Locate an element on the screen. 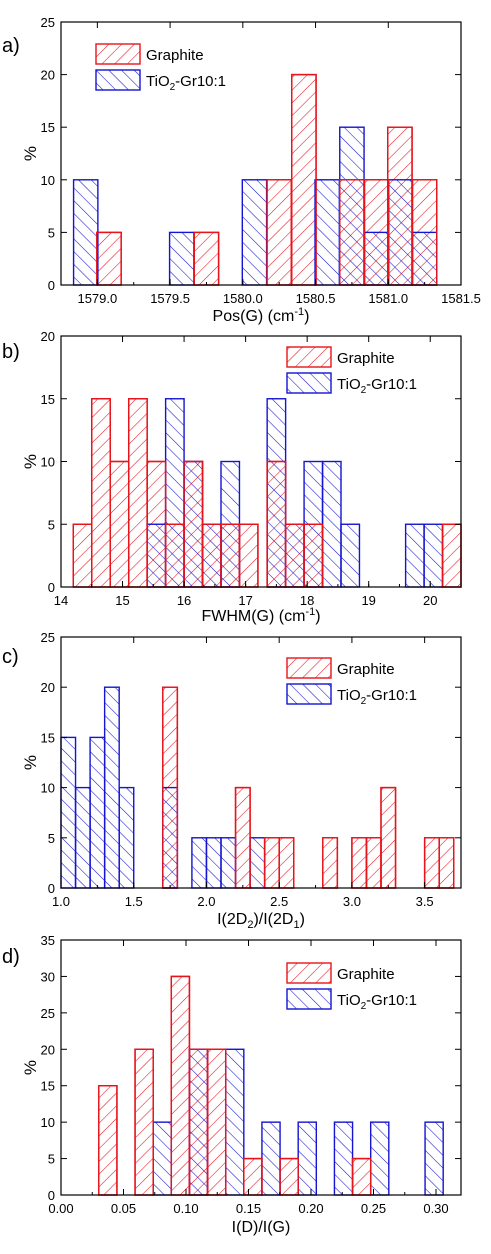  x-tick-label: 20 is located at coordinates (430, 600).